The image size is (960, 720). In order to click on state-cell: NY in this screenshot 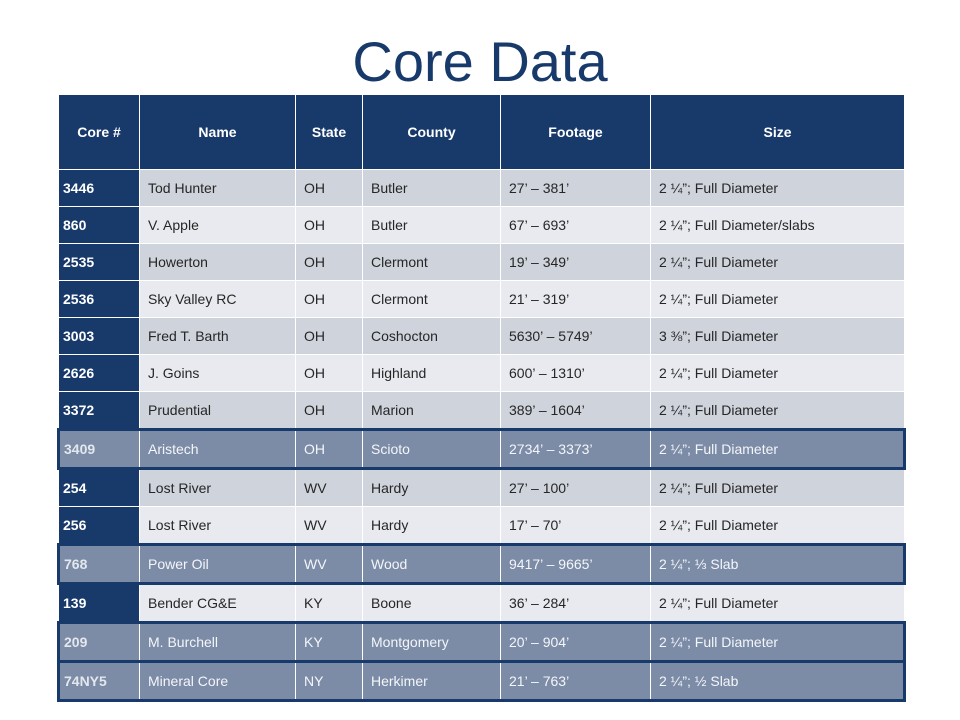, I will do `click(329, 681)`.